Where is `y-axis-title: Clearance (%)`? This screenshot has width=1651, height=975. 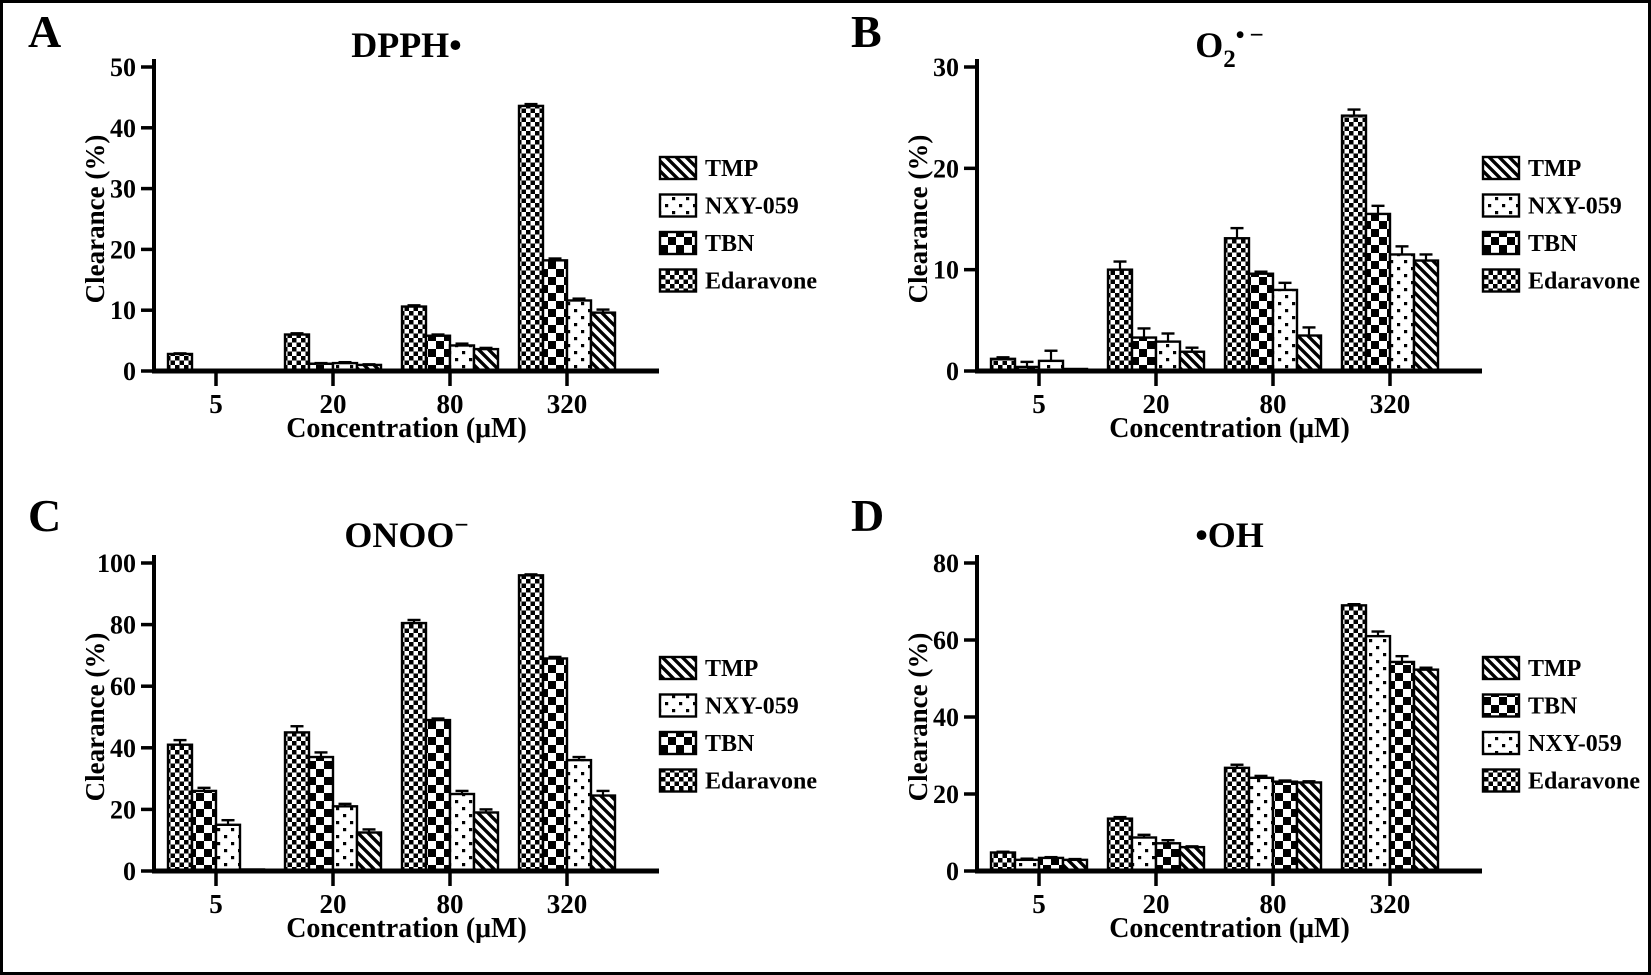 y-axis-title: Clearance (%) is located at coordinates (918, 219).